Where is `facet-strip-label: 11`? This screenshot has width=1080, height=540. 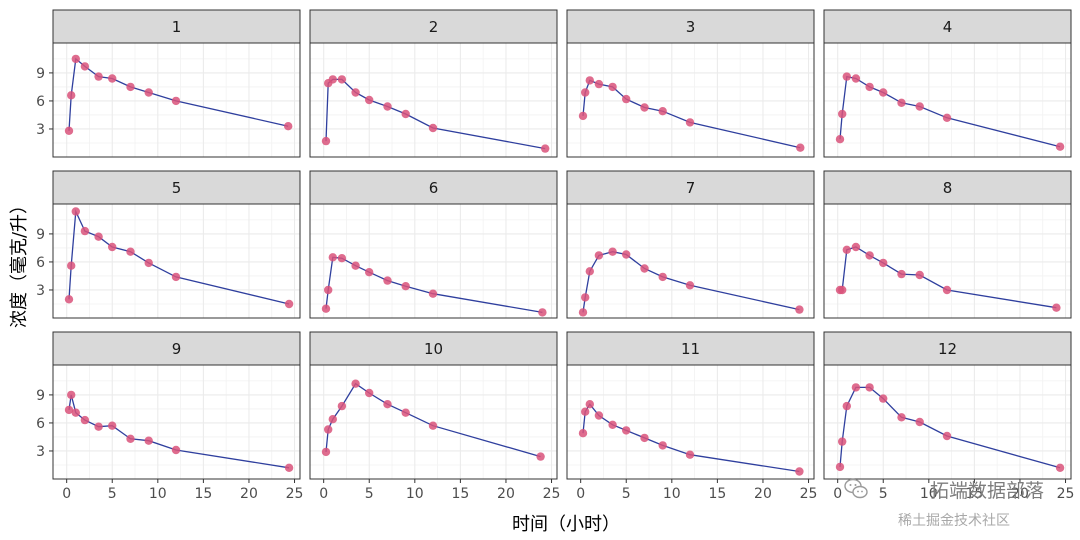
facet-strip-label: 11 is located at coordinates (690, 349).